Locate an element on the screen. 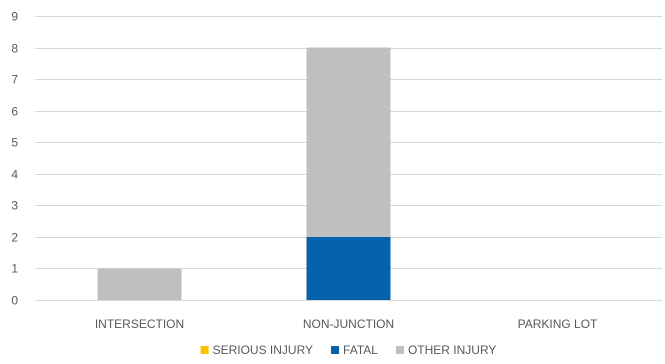 Image resolution: width=665 pixels, height=364 pixels. x-tick-label: NON-JUNCTION is located at coordinates (348, 324).